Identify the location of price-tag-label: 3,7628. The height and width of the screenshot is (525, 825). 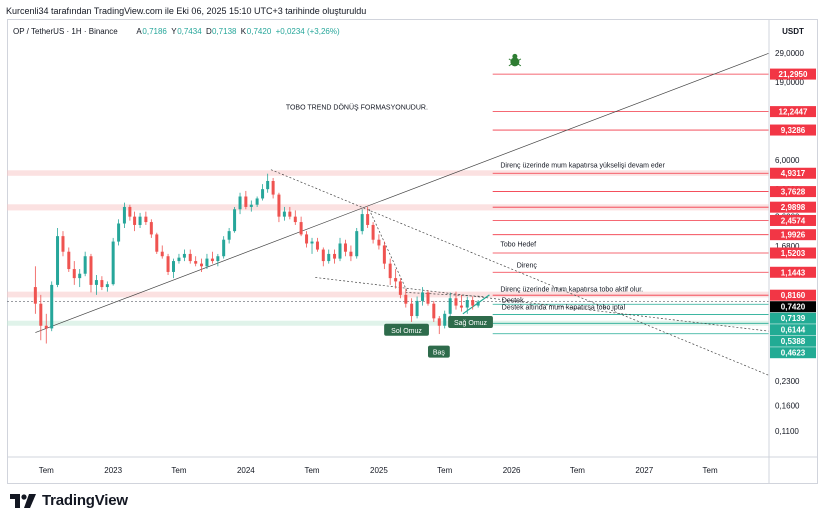
(793, 192).